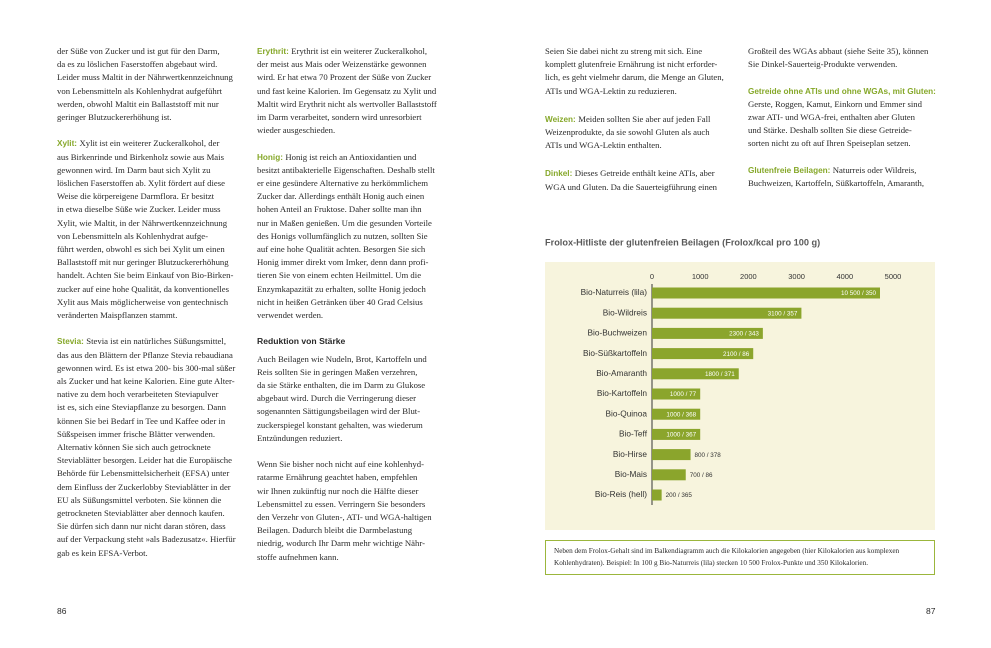  I want to click on text: Erythrit ist ein weiterer Zuckeralkohol,, so click(359, 51).